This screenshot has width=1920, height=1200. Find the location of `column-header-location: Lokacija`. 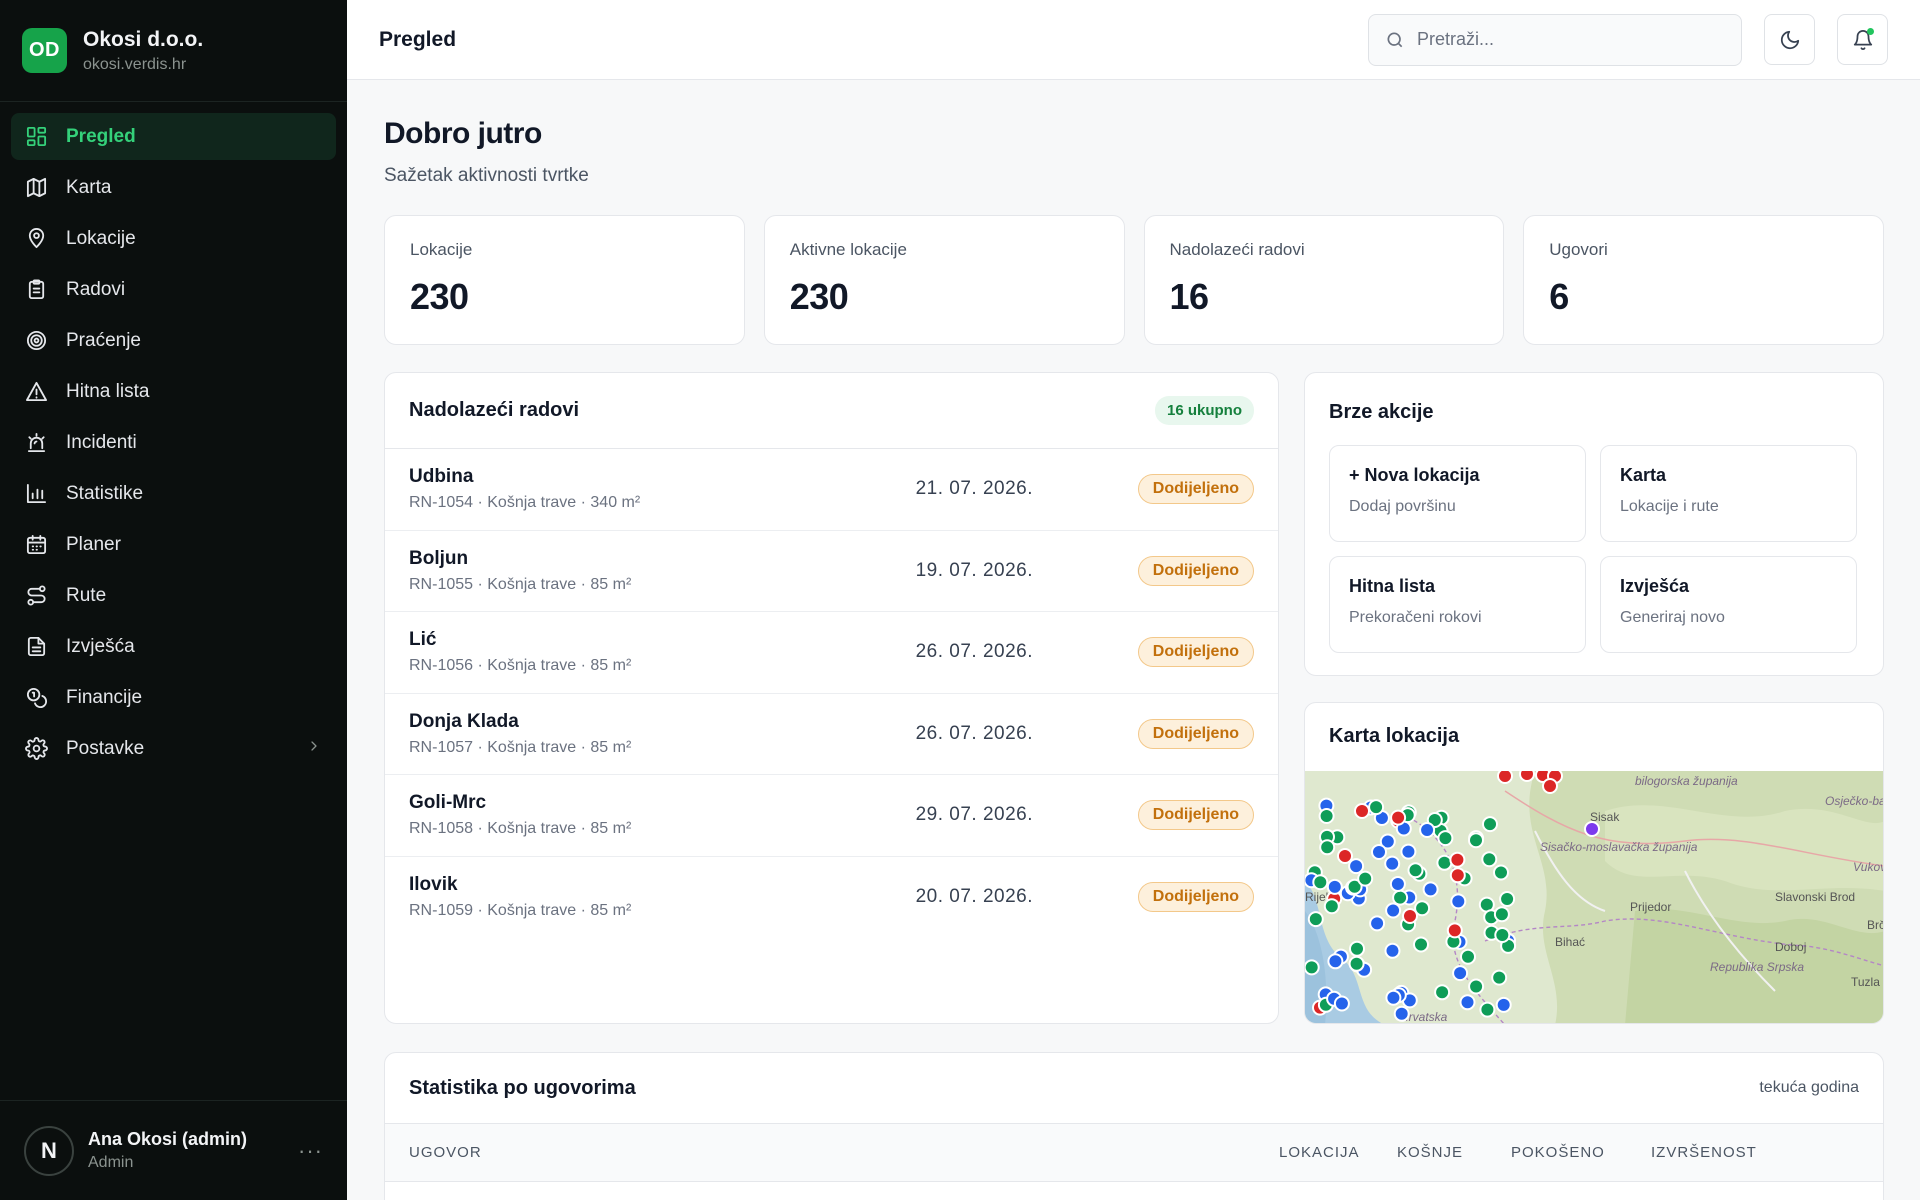

column-header-location: Lokacija is located at coordinates (1319, 1152).